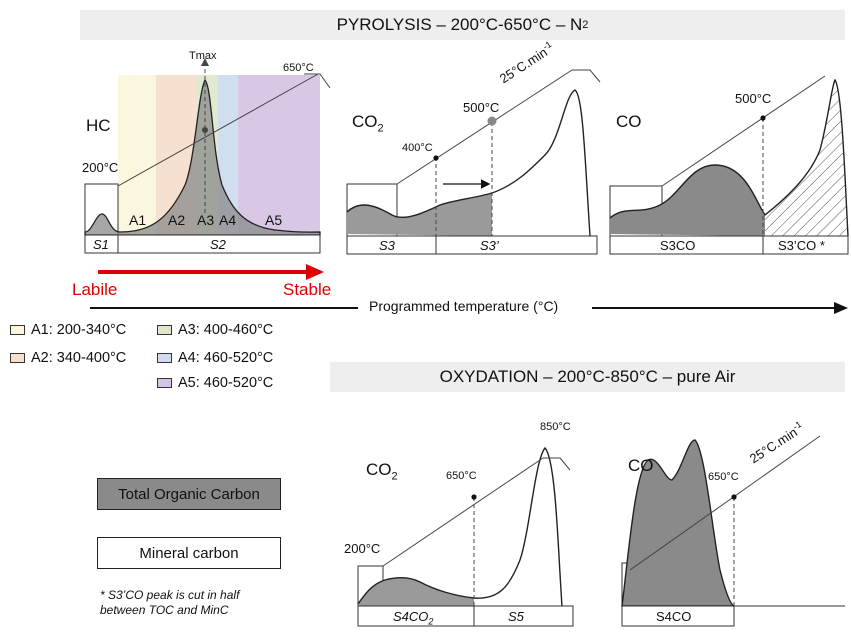 This screenshot has width=851, height=635. What do you see at coordinates (362, 548) in the screenshot?
I see `co2-oxy-t0: 200°C` at bounding box center [362, 548].